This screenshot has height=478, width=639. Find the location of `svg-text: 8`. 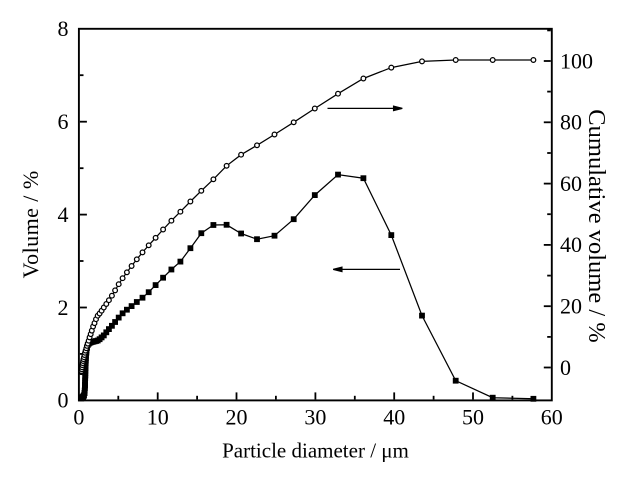

svg-text: 8 is located at coordinates (63, 28).